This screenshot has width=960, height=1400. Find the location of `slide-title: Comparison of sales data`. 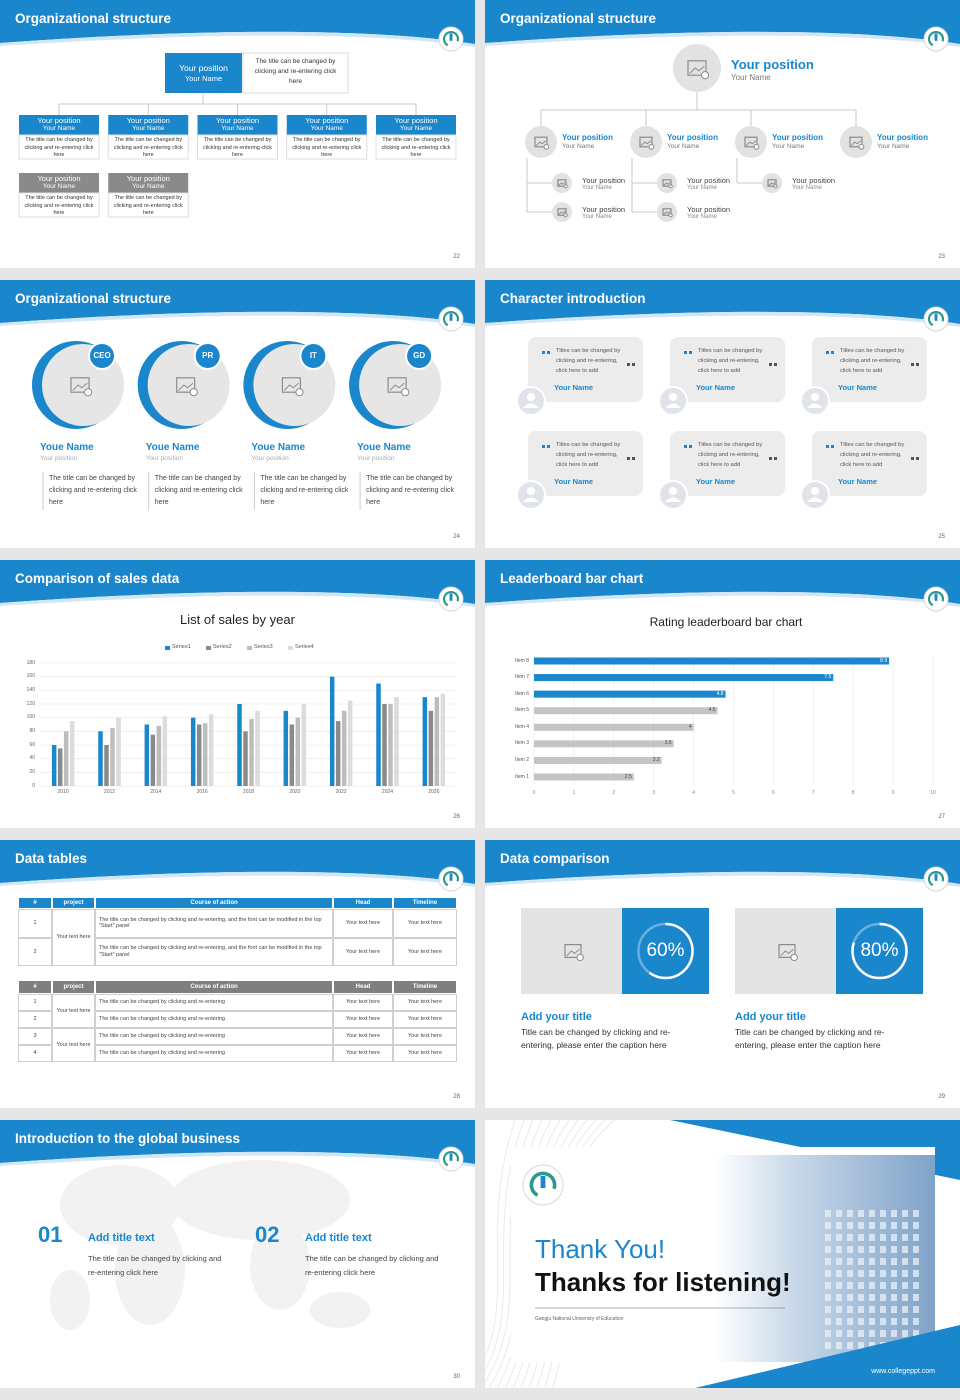

slide-title: Comparison of sales data is located at coordinates (97, 578).